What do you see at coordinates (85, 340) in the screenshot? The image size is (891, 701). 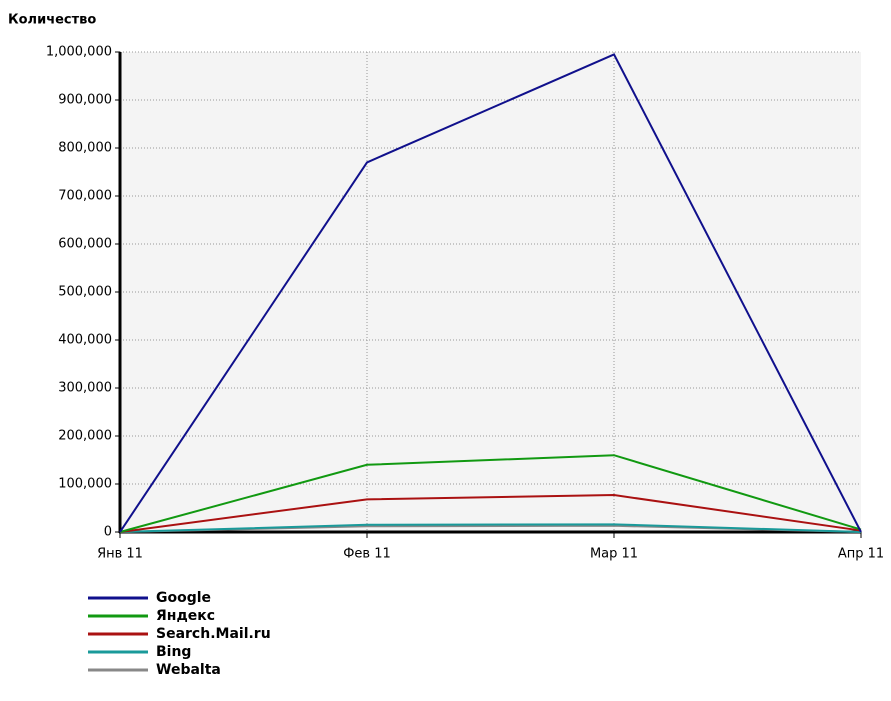 I see `y-tick-label: 400,000` at bounding box center [85, 340].